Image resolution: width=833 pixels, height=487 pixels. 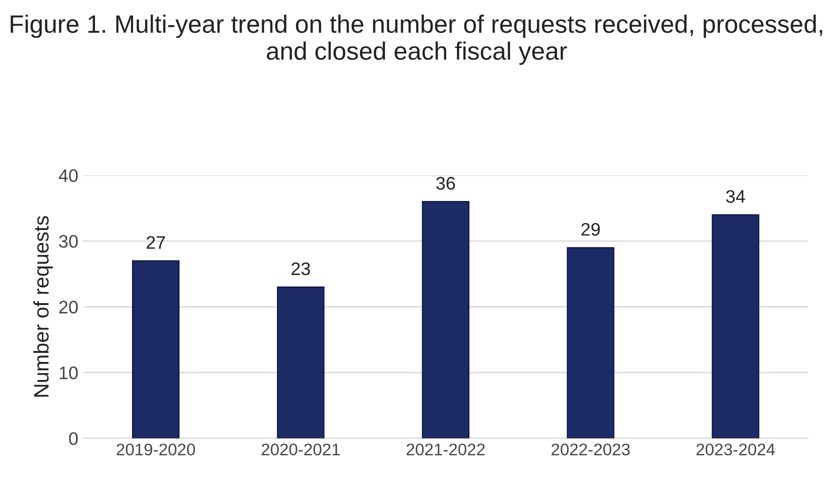 I want to click on data-label: 29, so click(x=590, y=229).